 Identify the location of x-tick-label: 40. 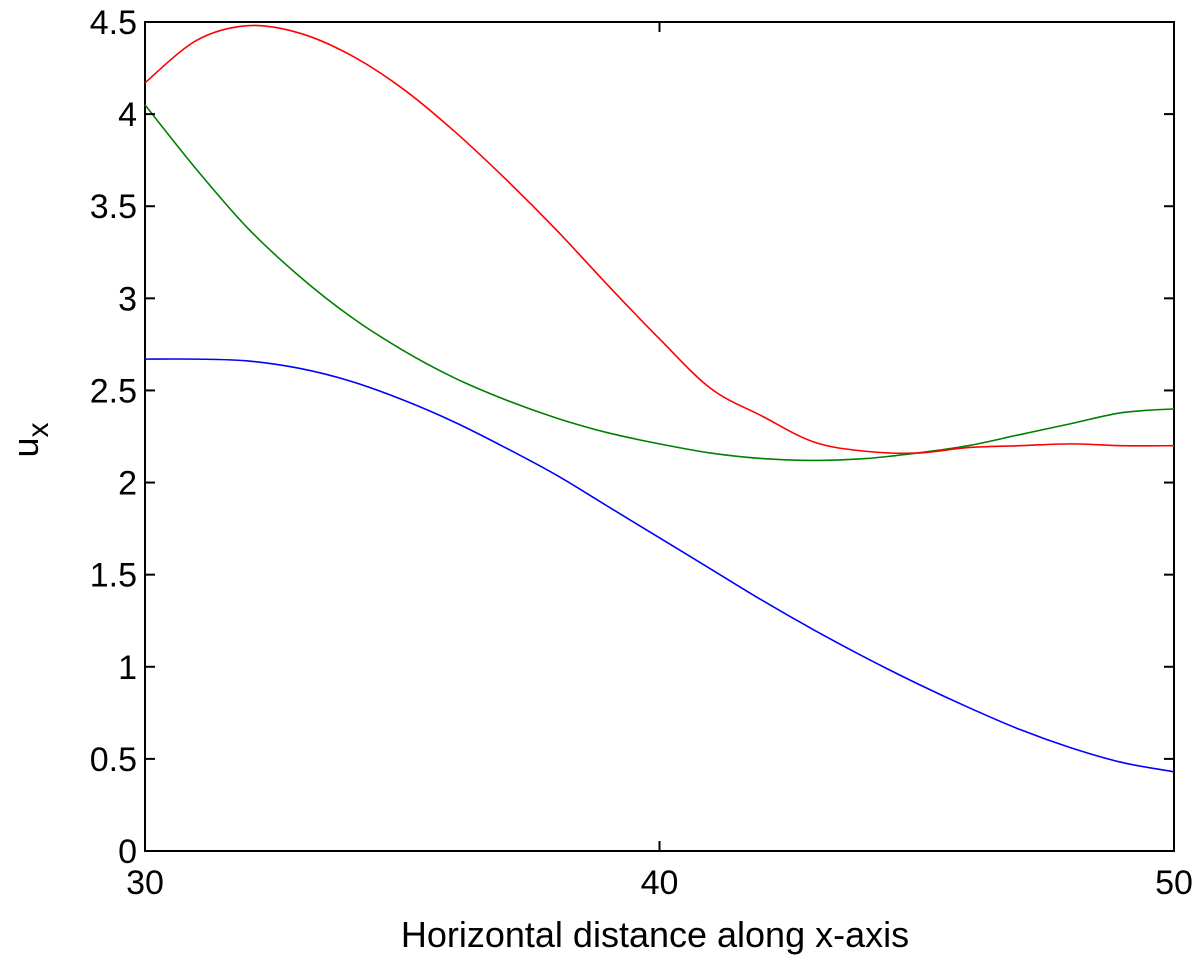
(660, 883).